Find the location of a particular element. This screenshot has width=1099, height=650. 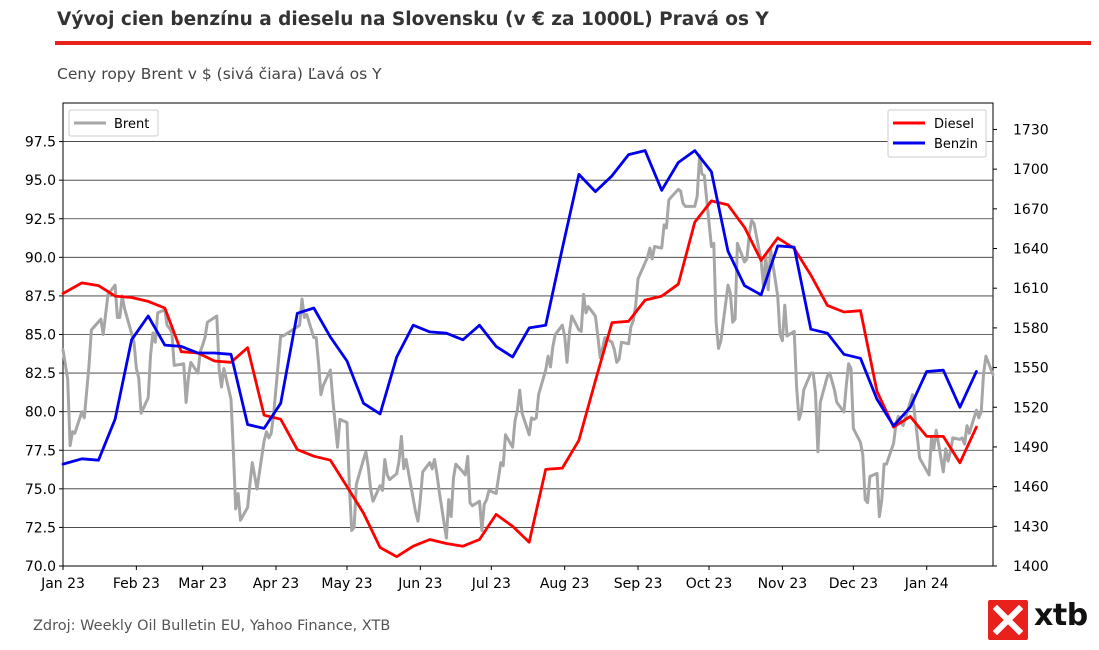

x-tick-label: Jan 23 is located at coordinates (62, 584).